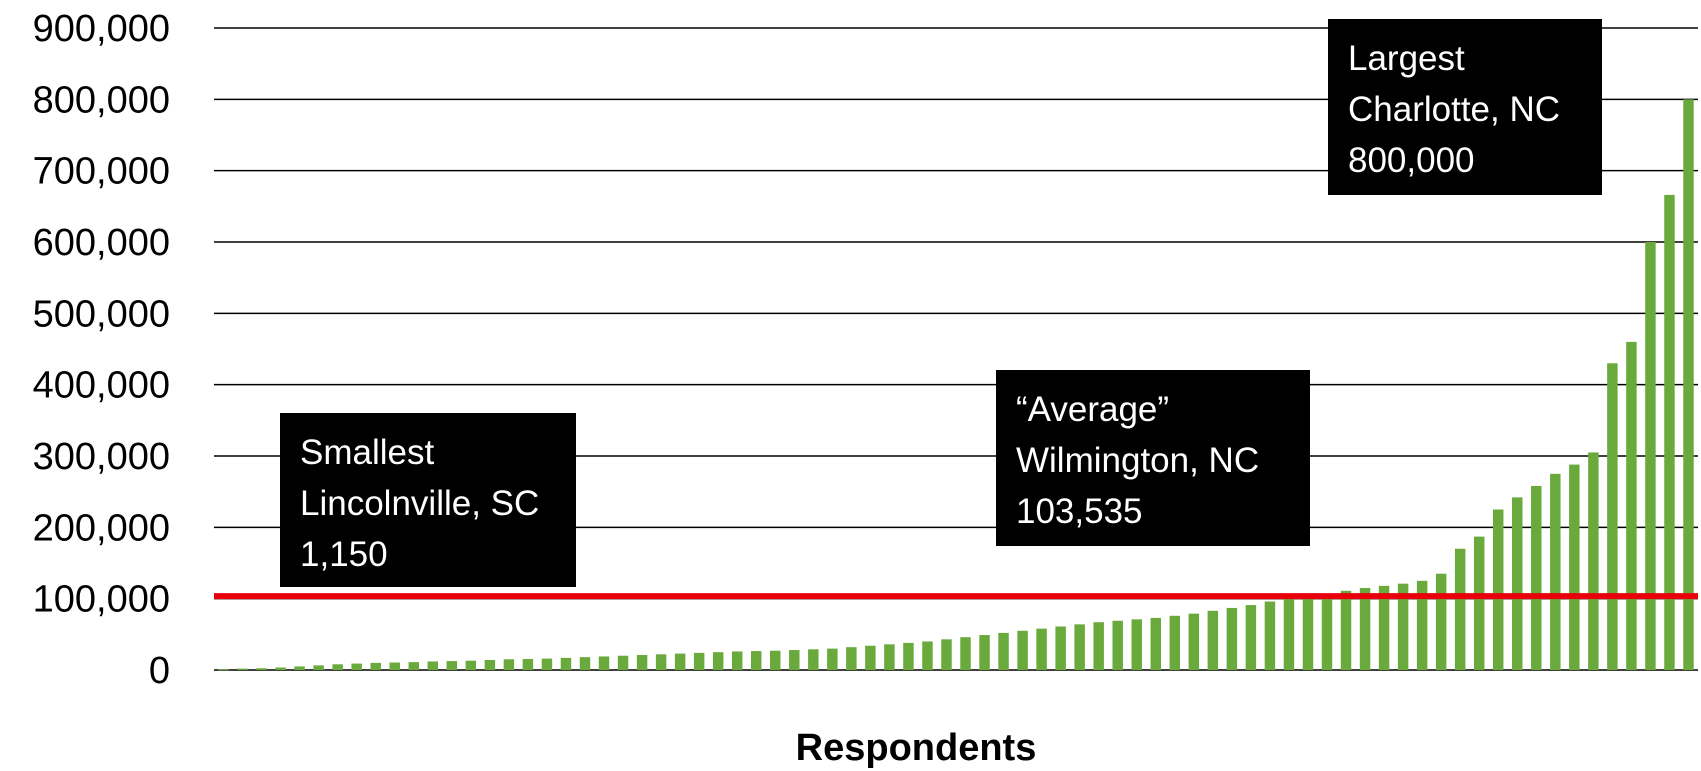 Image resolution: width=1701 pixels, height=771 pixels. Describe the element at coordinates (420, 503) in the screenshot. I see `callout-smallest-place: Lincolnville, SC` at that location.